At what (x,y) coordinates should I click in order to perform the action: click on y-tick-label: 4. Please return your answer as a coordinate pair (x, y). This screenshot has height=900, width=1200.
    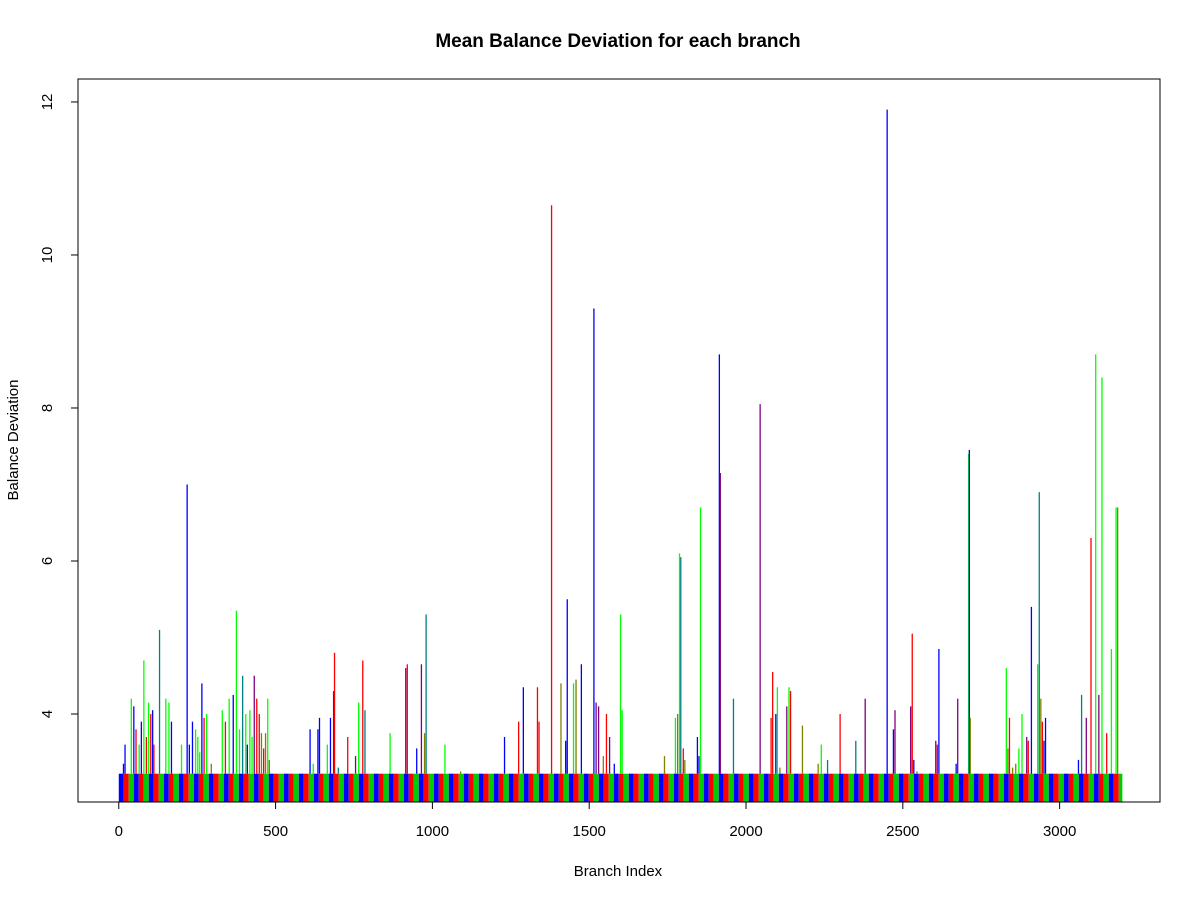
    Looking at the image, I should click on (47, 714).